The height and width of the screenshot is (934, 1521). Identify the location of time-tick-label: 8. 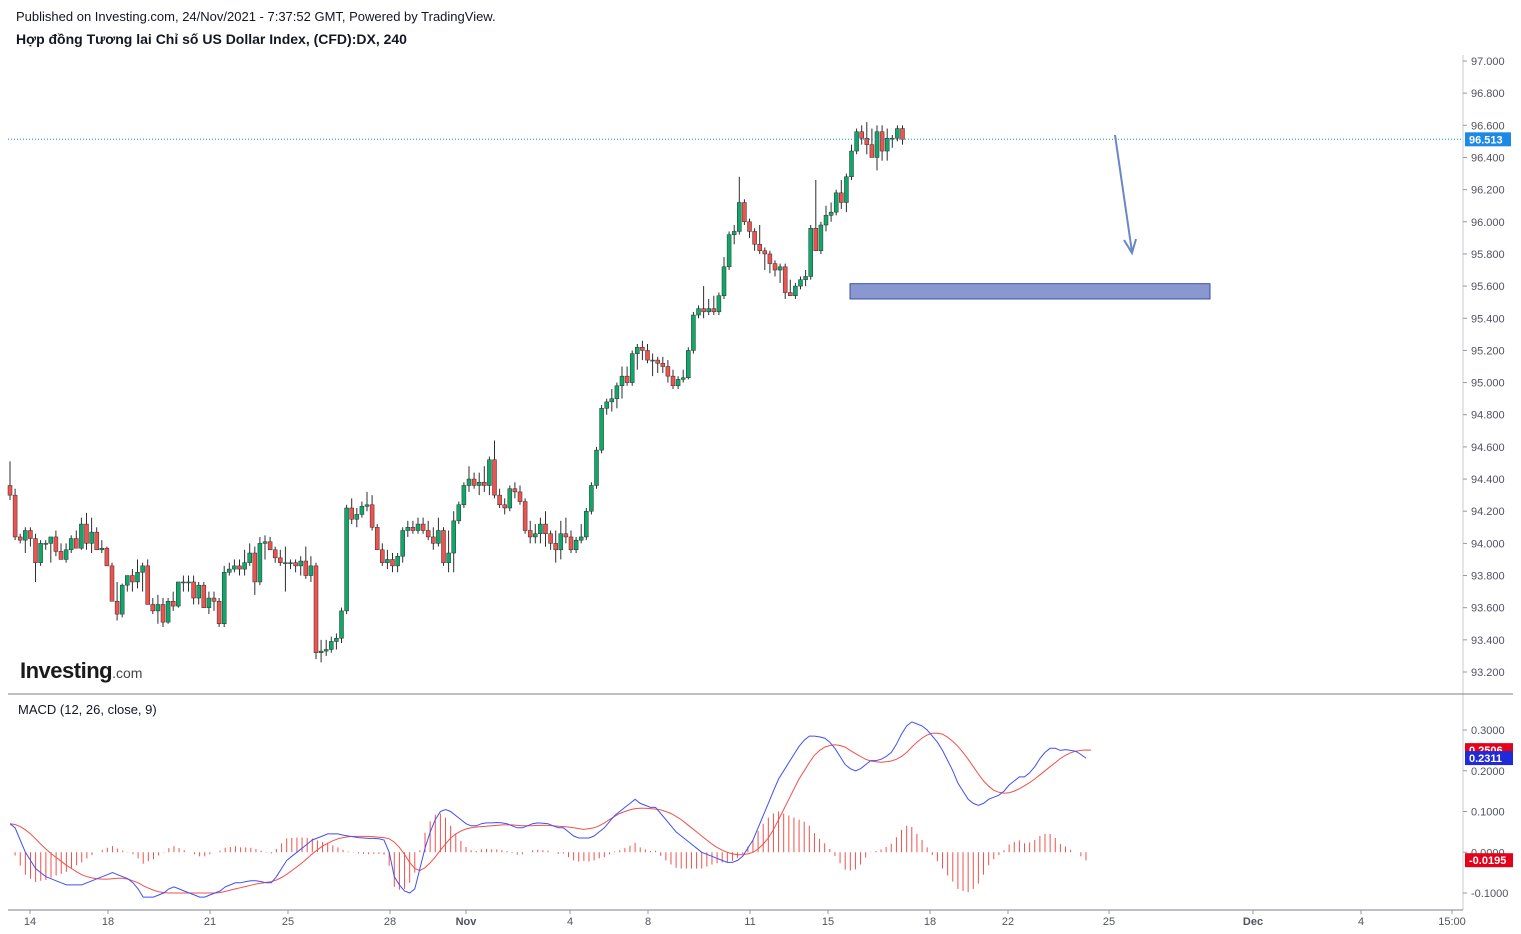
(648, 922).